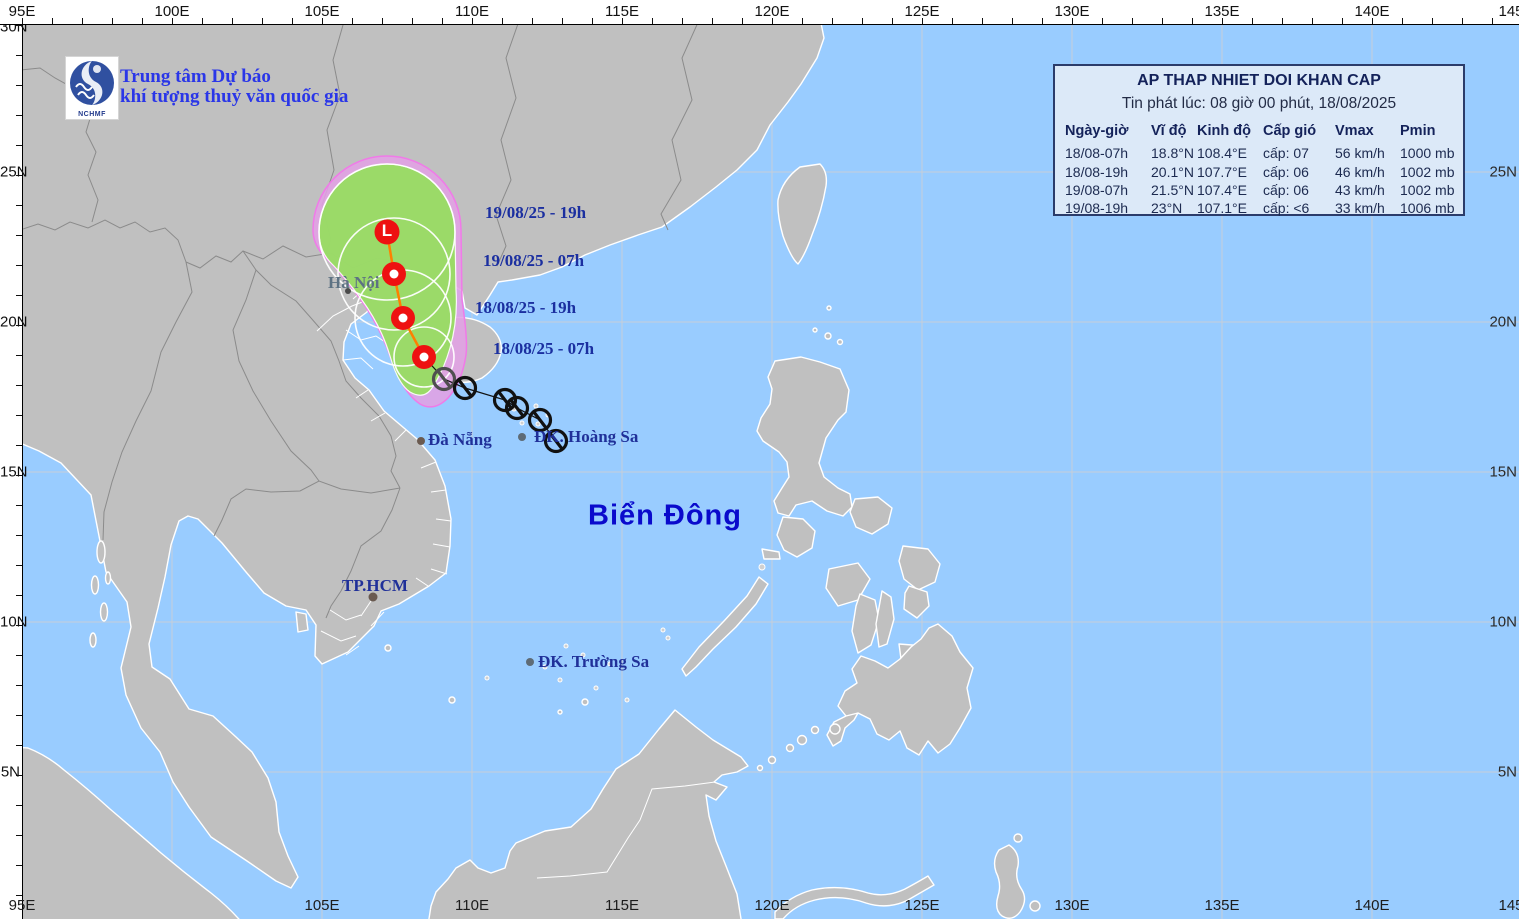 The image size is (1519, 919). What do you see at coordinates (1259, 80) in the screenshot?
I see `panel-title: AP THAP NHIET DOI KHAN CAP` at bounding box center [1259, 80].